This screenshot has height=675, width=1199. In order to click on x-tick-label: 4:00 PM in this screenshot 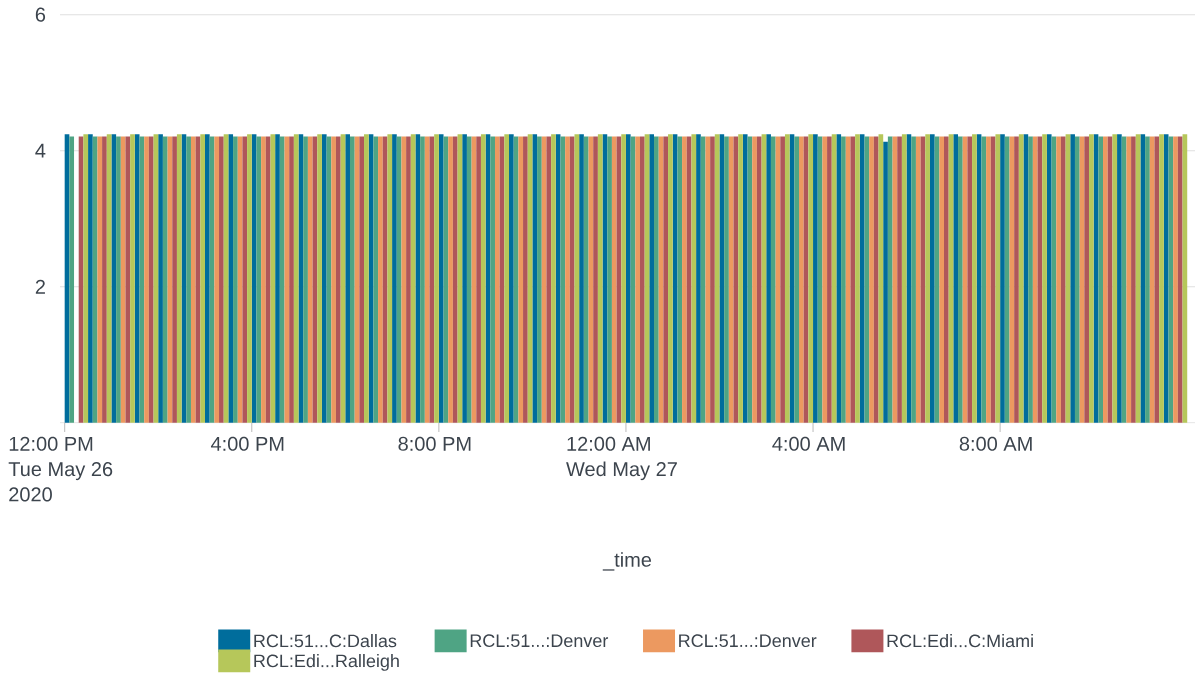, I will do `click(247, 443)`.